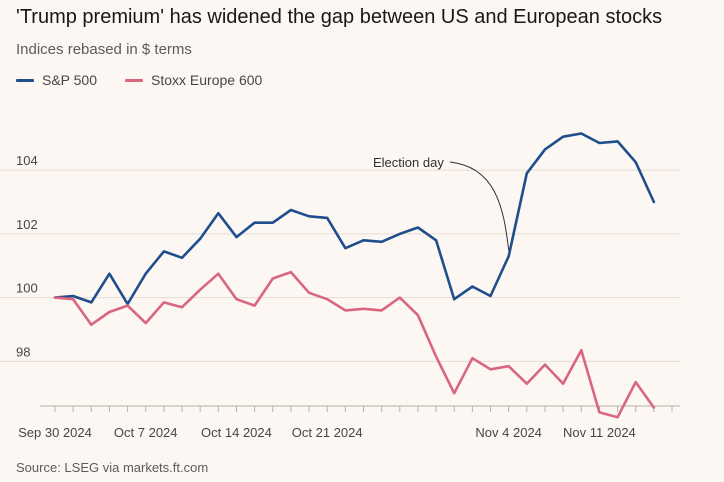 The height and width of the screenshot is (482, 724). What do you see at coordinates (70, 80) in the screenshot?
I see `legend-label-sp500: S&P 500` at bounding box center [70, 80].